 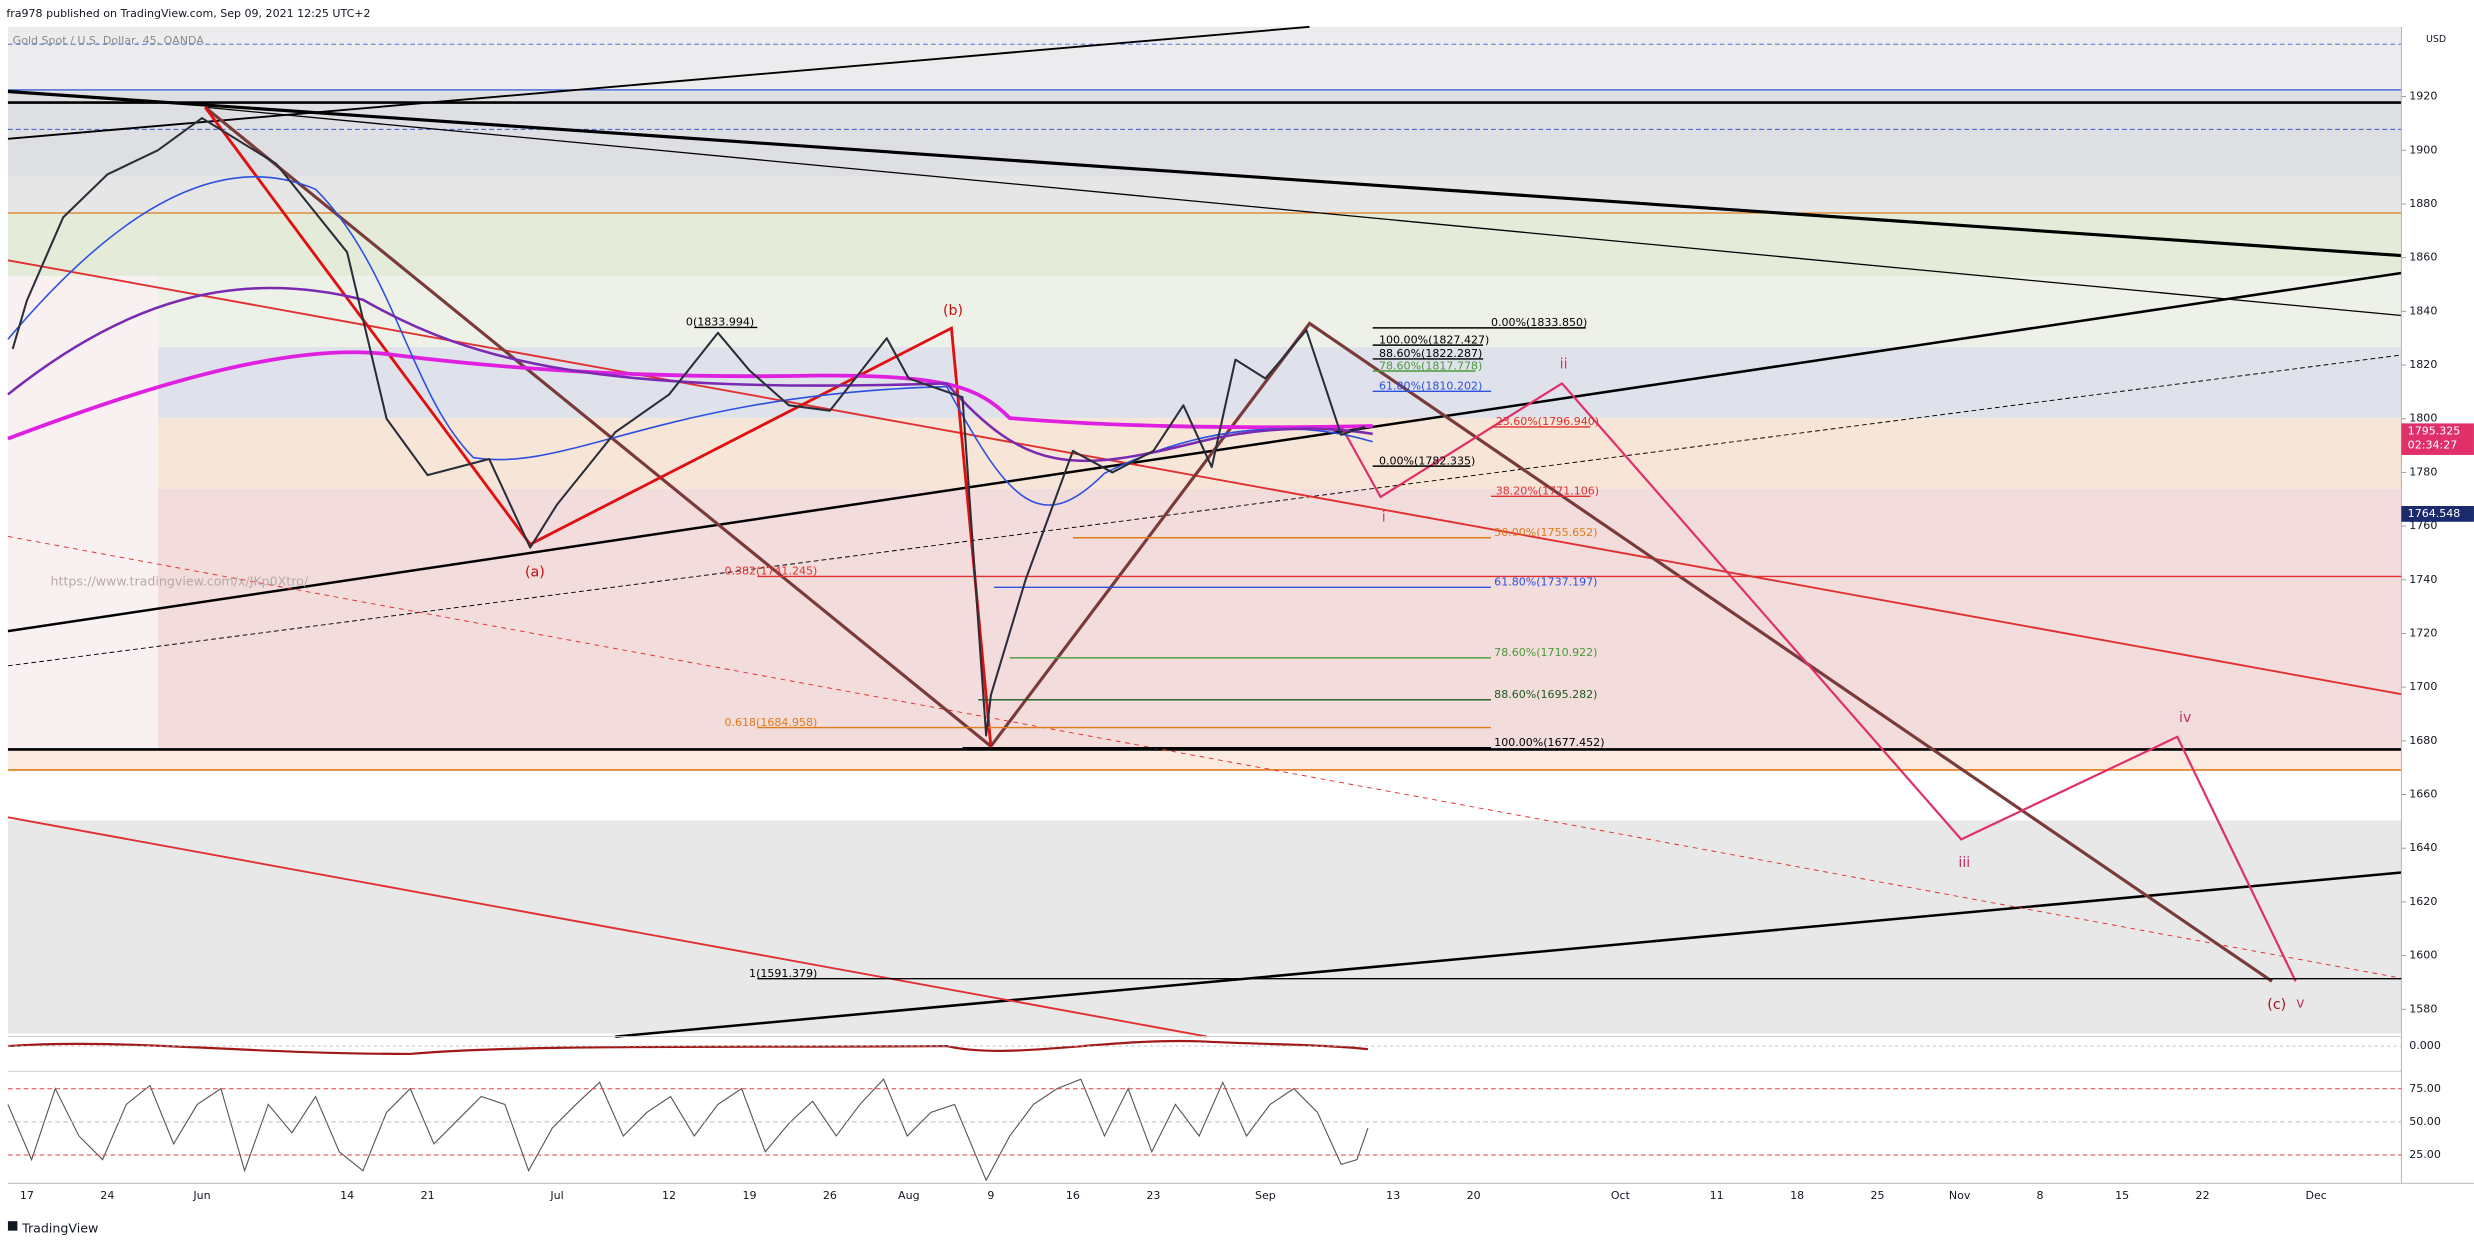 I want to click on x-tick-label: 12, so click(x=669, y=1195).